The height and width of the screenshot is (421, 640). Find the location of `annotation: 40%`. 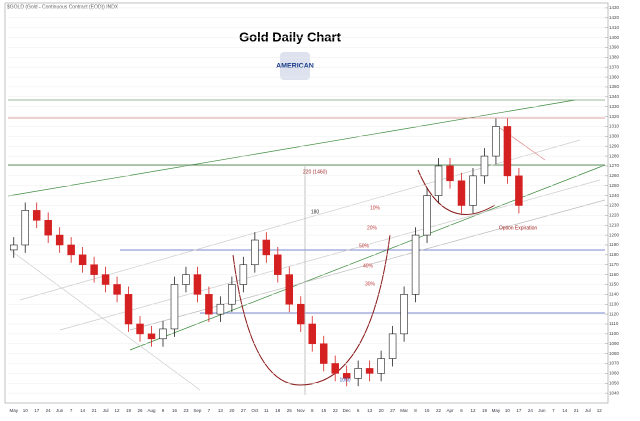

annotation: 40% is located at coordinates (368, 266).